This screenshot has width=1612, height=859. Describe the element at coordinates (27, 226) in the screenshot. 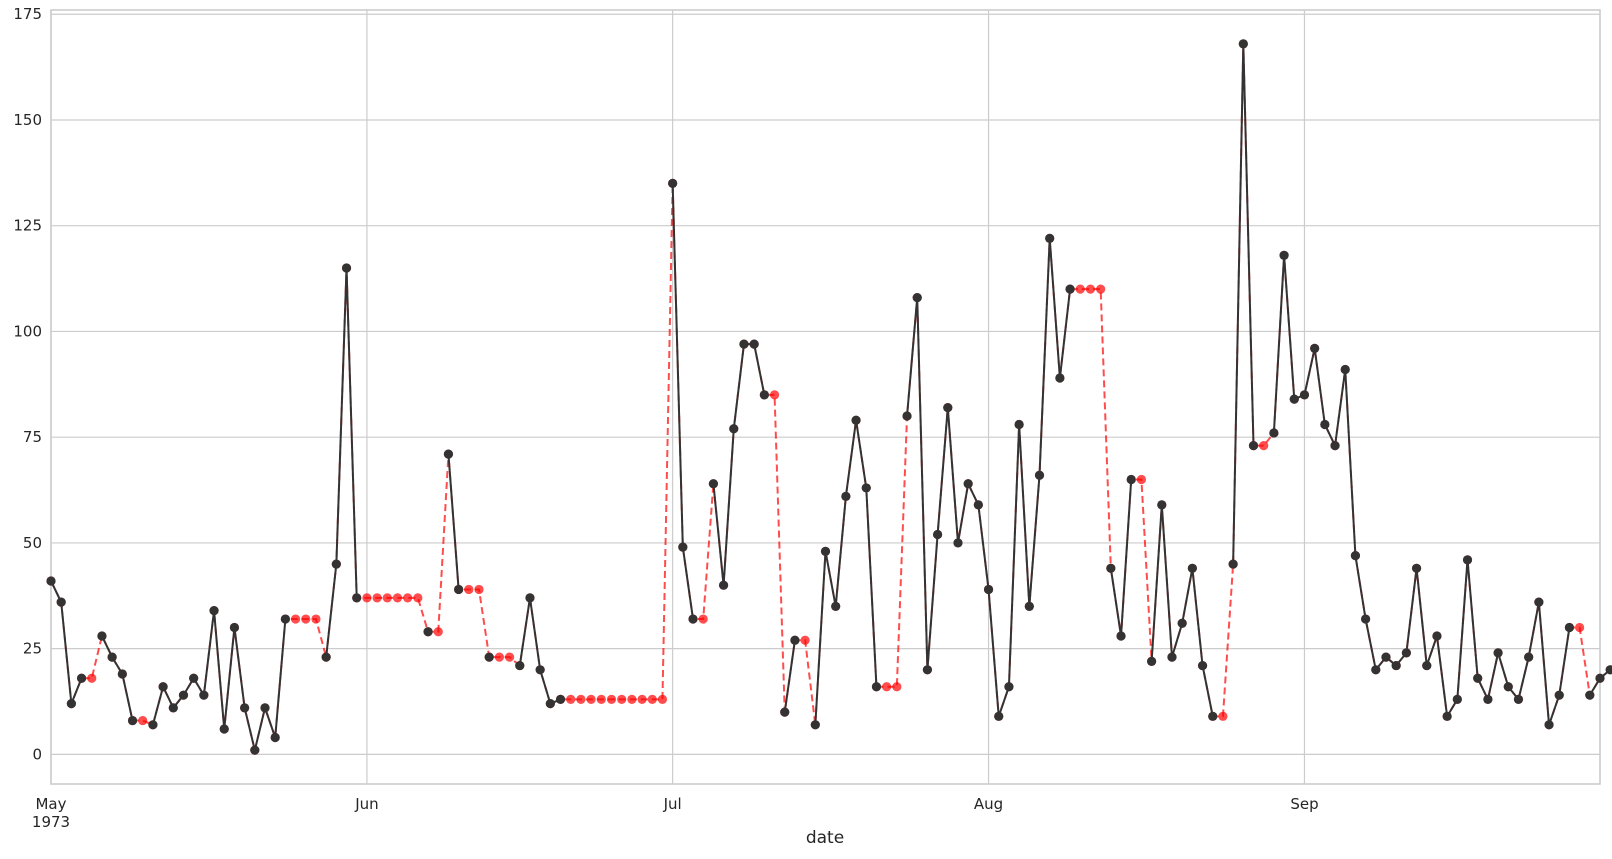

I see `y-tick-label: 125` at that location.